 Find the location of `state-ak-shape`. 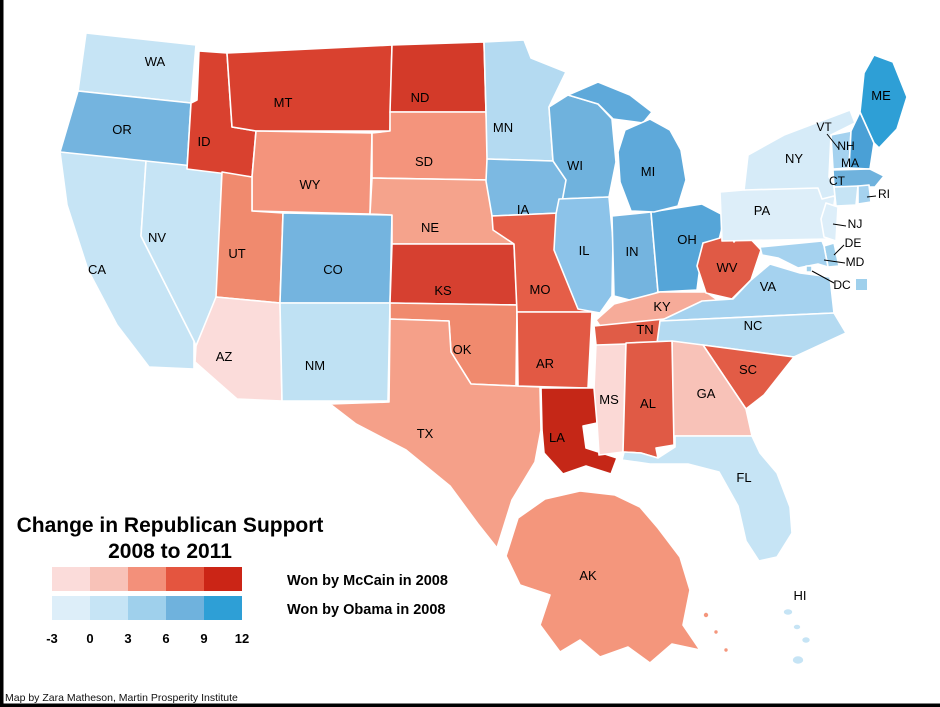

state-ak-shape is located at coordinates (603, 577).